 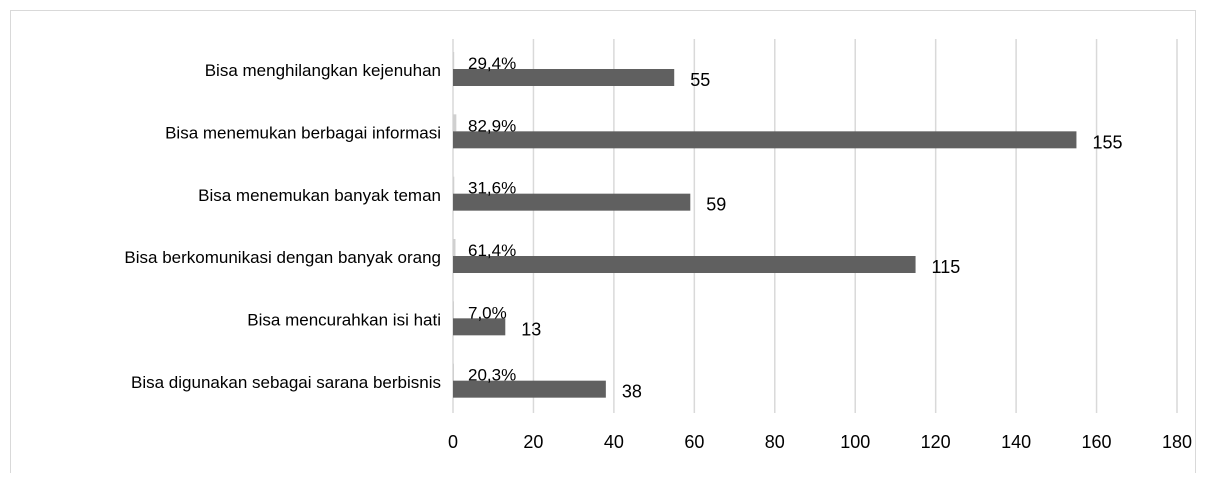 What do you see at coordinates (1177, 442) in the screenshot?
I see `x-tick-label-180: 180` at bounding box center [1177, 442].